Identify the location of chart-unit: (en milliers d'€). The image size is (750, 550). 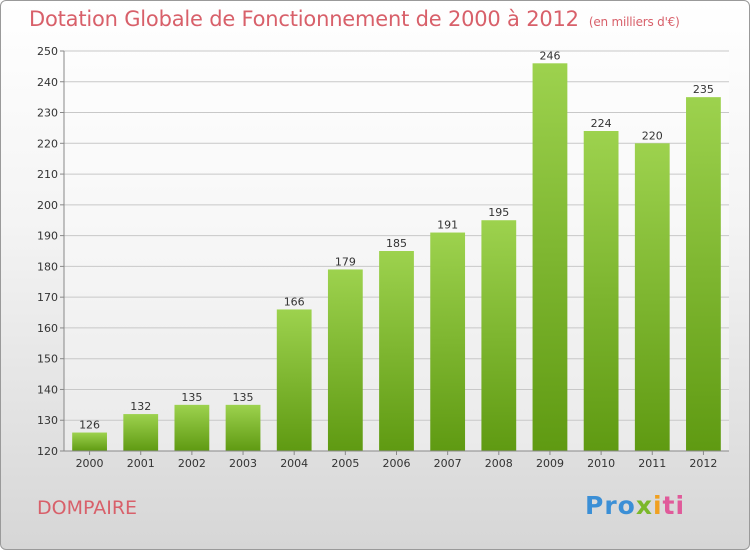
(634, 22).